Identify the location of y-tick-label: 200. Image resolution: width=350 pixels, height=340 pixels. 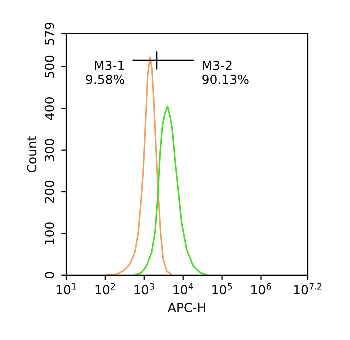
(49, 192).